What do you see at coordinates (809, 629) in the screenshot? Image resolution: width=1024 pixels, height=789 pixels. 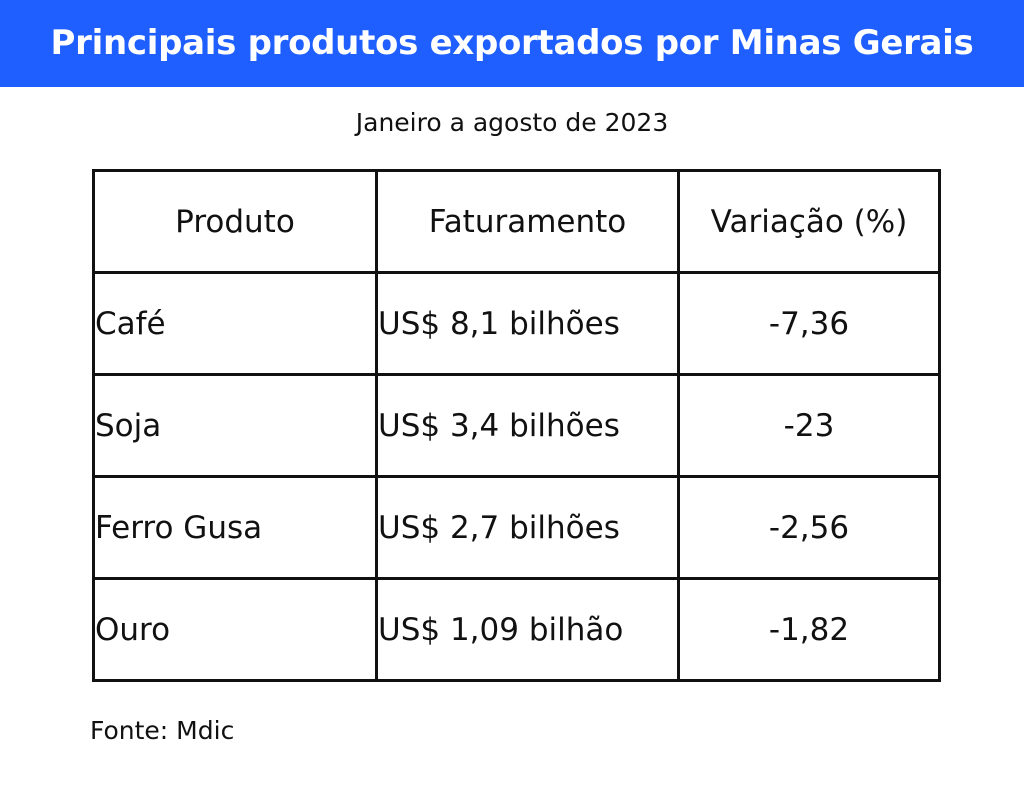 I see `cell-variacao: -1,82` at bounding box center [809, 629].